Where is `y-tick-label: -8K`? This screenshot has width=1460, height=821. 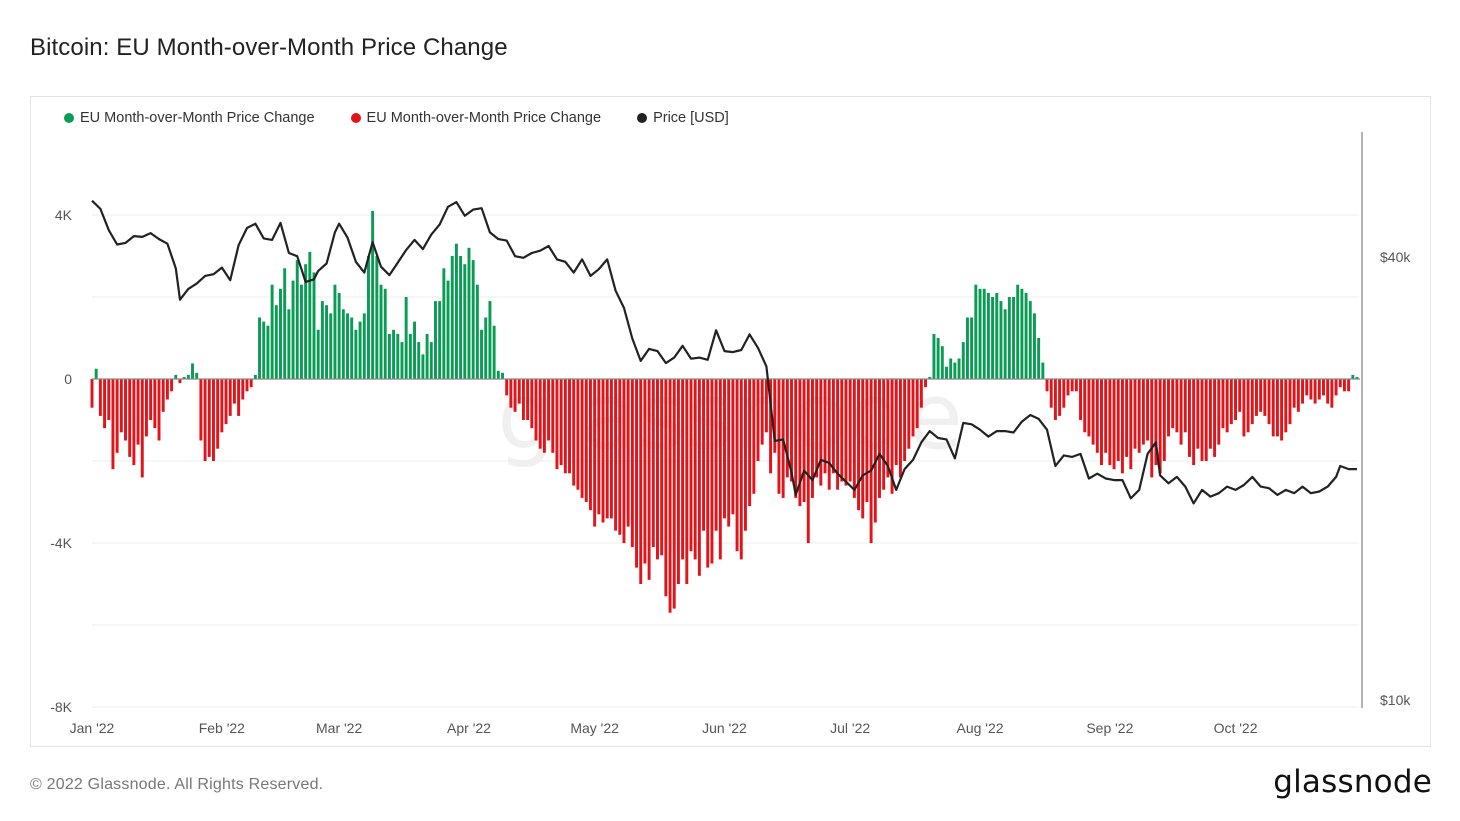 y-tick-label: -8K is located at coordinates (61, 707).